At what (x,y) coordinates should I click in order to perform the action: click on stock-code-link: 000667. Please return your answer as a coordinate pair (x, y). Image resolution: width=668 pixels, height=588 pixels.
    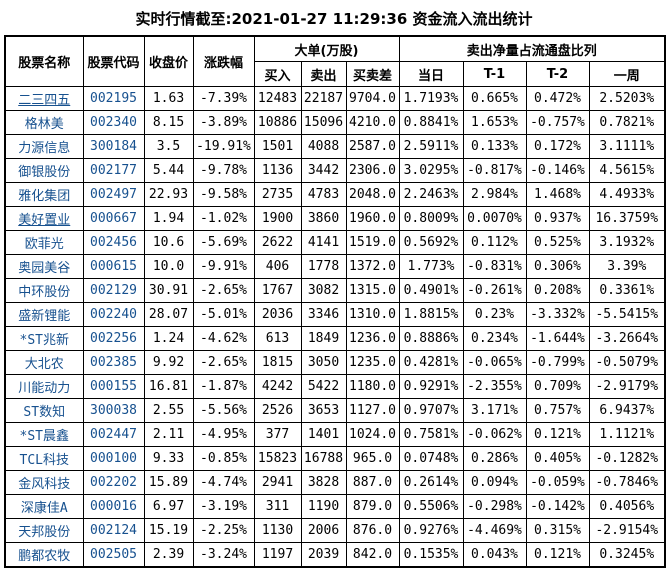
    Looking at the image, I should click on (113, 218).